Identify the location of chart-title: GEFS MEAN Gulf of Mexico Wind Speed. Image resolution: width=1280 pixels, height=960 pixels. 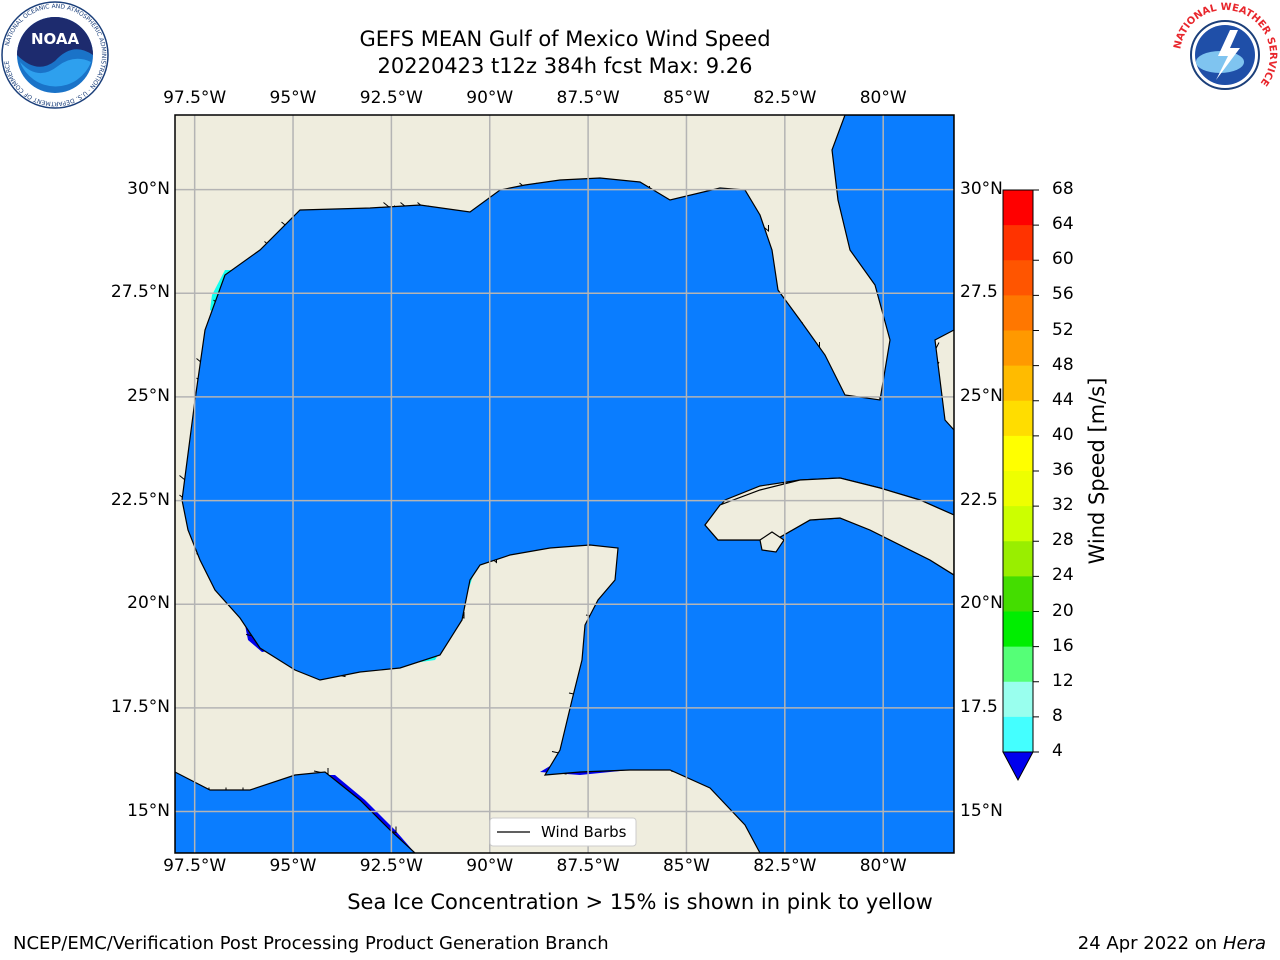
(565, 39).